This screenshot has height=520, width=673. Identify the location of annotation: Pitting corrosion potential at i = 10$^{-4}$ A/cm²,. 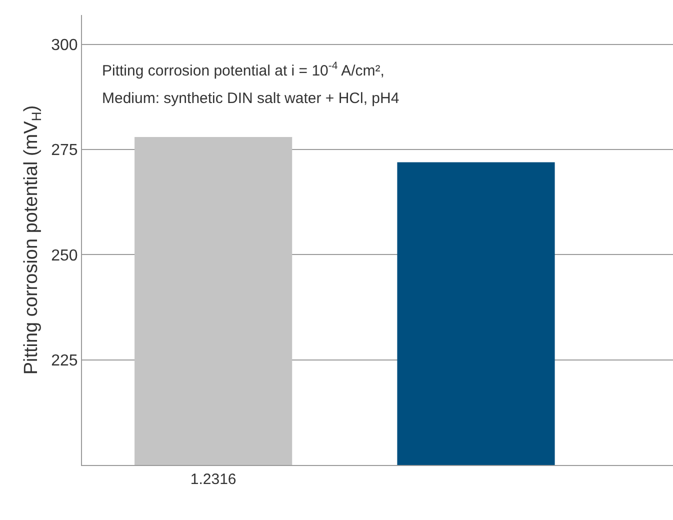
(243, 70).